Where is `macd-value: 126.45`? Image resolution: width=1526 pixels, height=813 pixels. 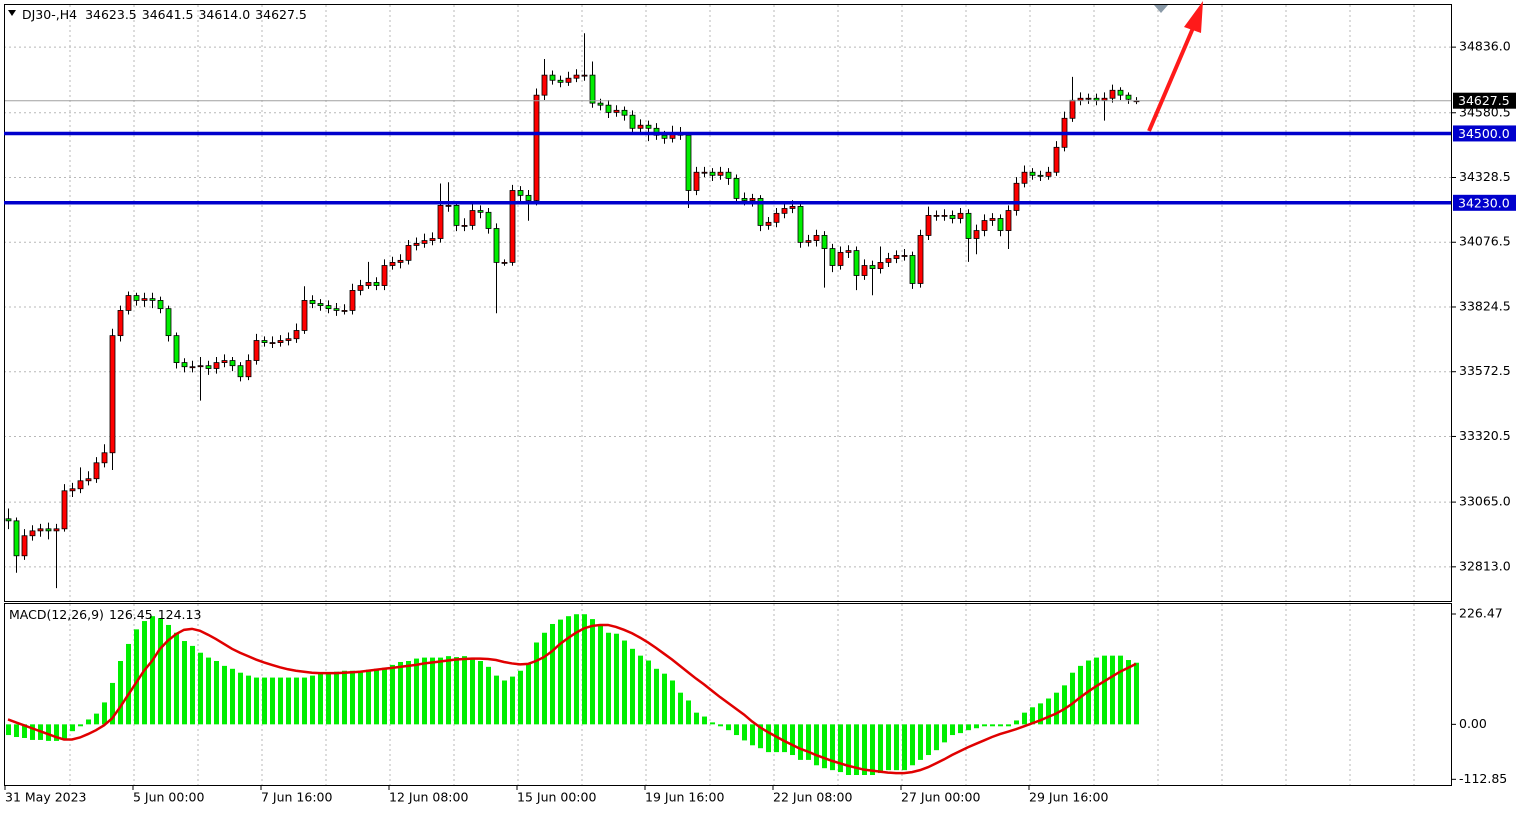 macd-value: 126.45 is located at coordinates (131, 614).